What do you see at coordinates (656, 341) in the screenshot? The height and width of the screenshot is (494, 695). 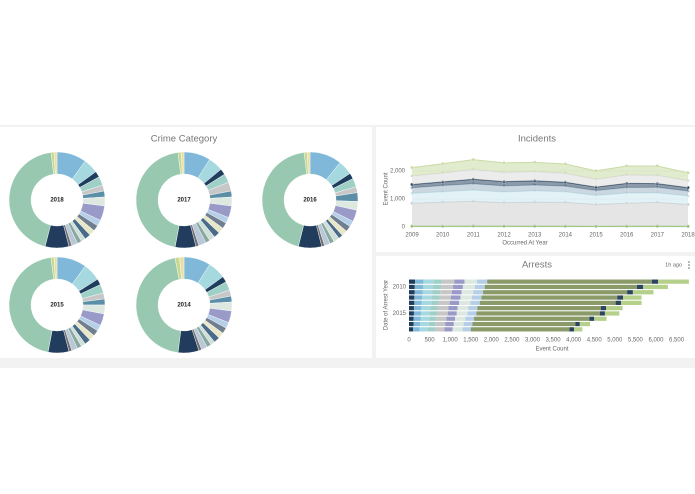 I see `x-tick-label: 6,000` at bounding box center [656, 341].